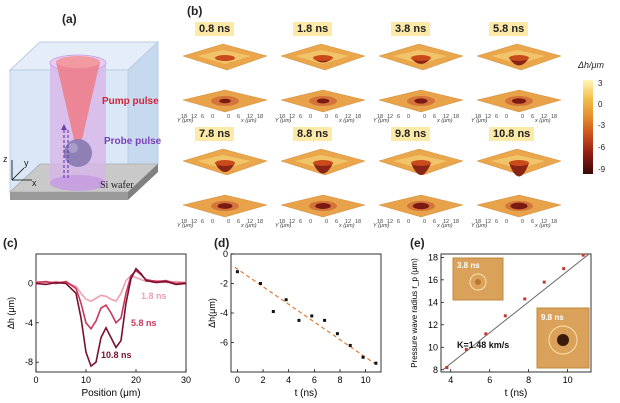 Image resolution: width=620 pixels, height=403 pixels. I want to click on series-label-0: 1.8 ns, so click(154, 296).